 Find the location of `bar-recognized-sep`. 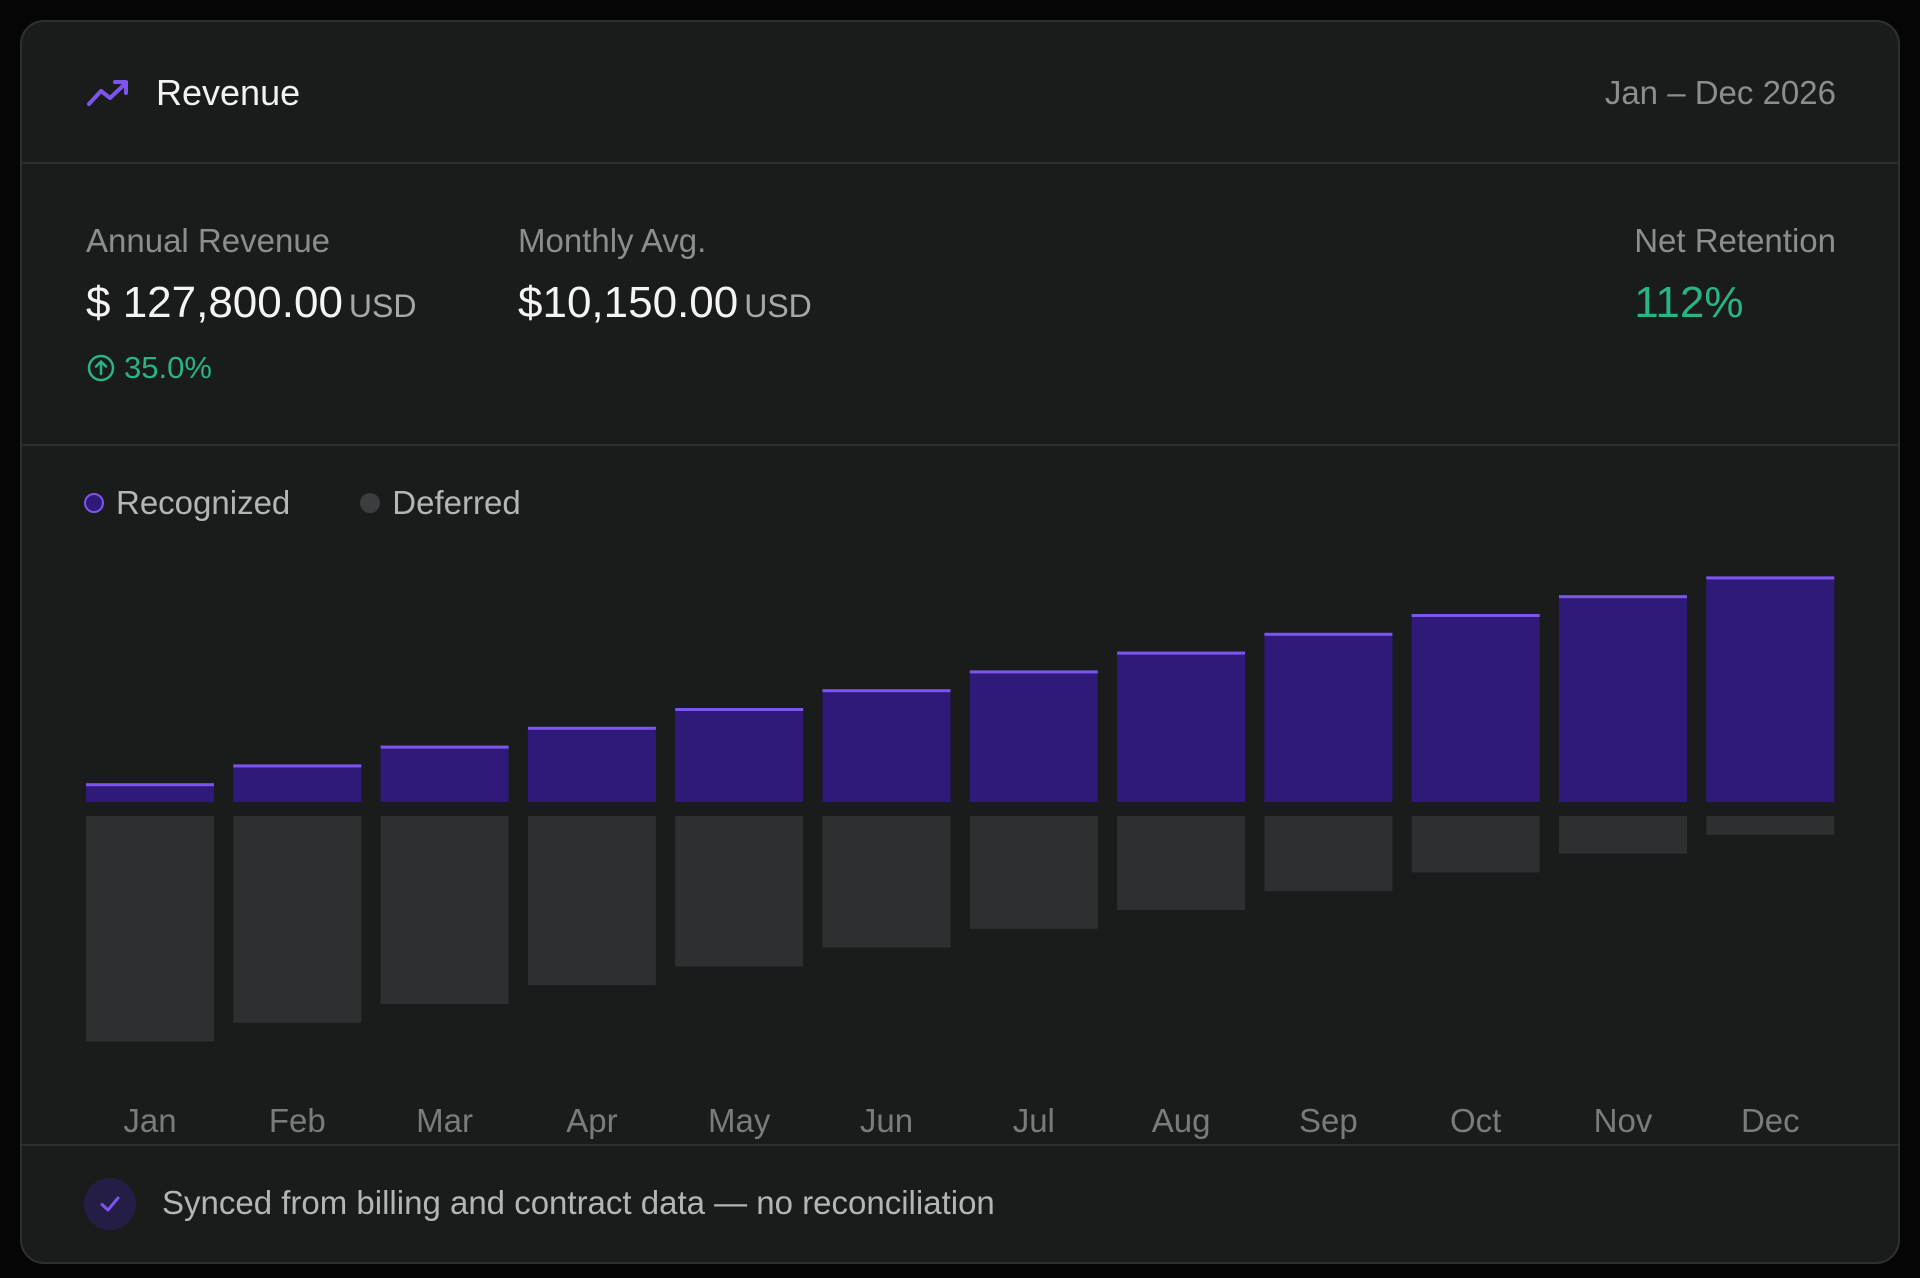

bar-recognized-sep is located at coordinates (1328, 717).